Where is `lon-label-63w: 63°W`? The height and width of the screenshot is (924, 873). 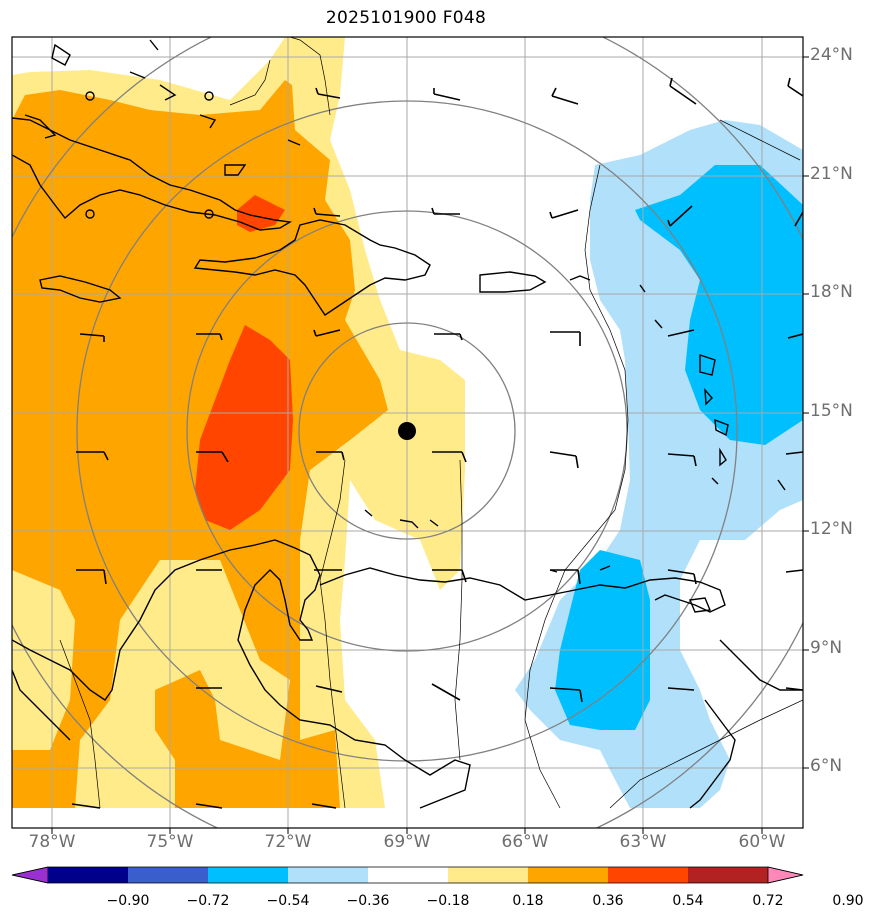 lon-label-63w: 63°W is located at coordinates (643, 842).